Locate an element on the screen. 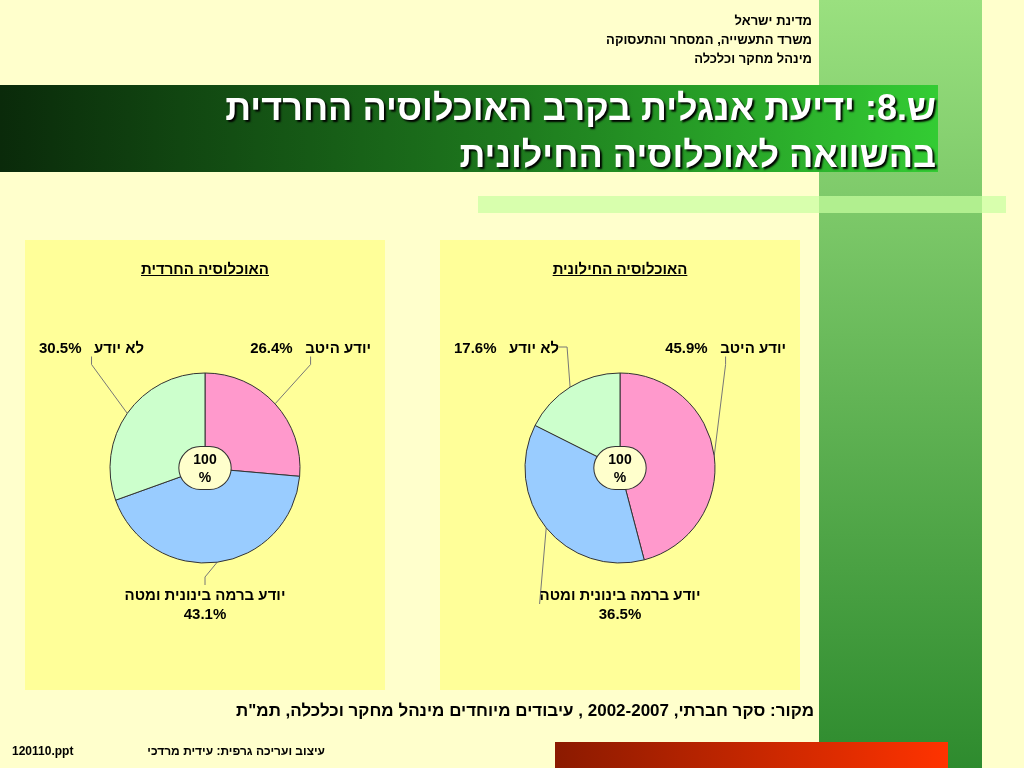  text: ש.8: ידיעת אנגלית בקרב האוכלוסיה החרדית בהשוואה לאוכלוסיה החילונית is located at coordinates (580, 131).